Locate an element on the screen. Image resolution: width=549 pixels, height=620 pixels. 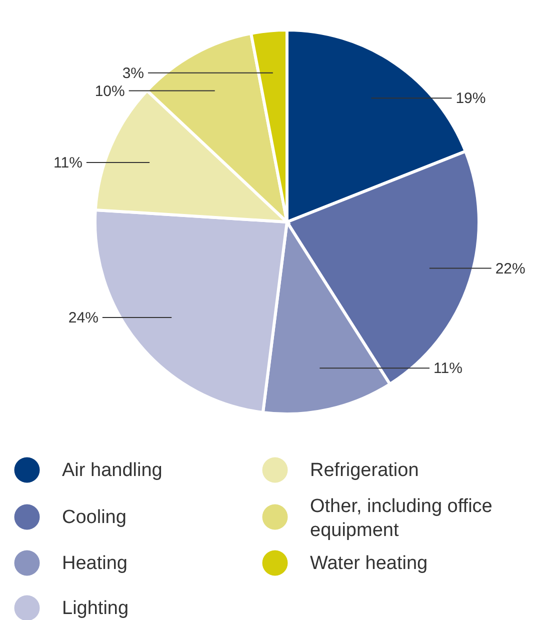
legend-label: Other, including office equipment is located at coordinates (401, 518).